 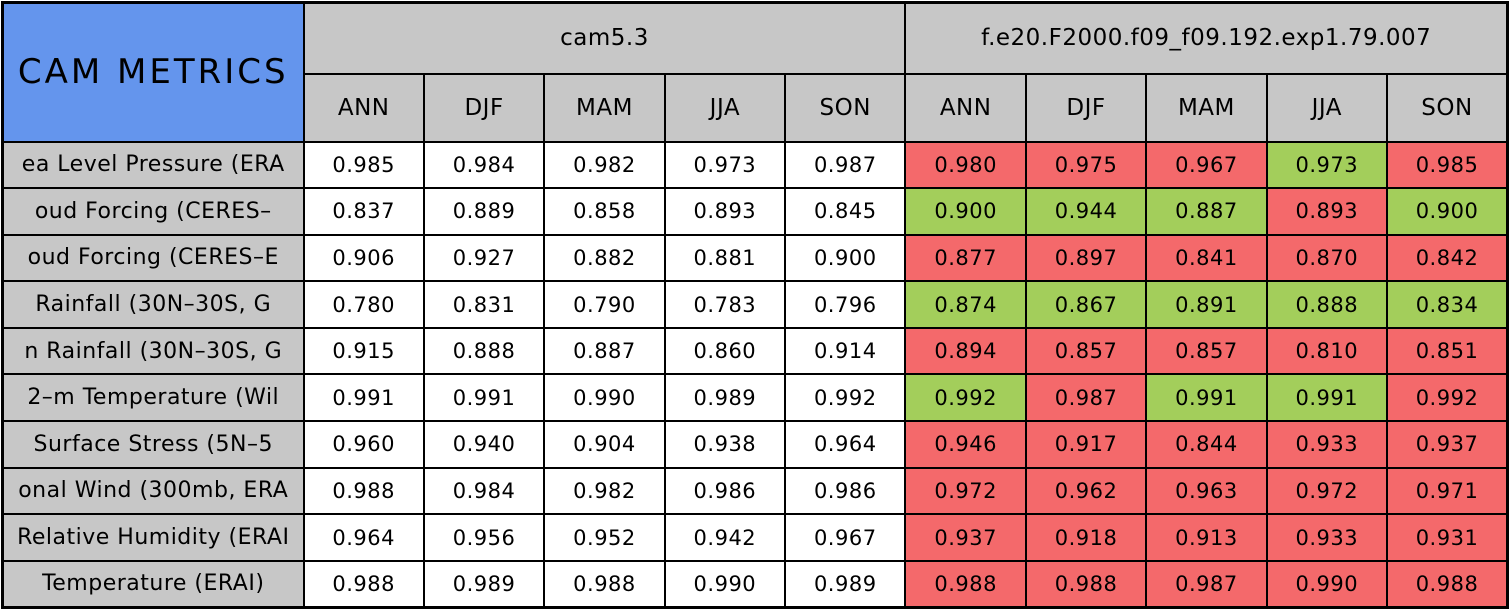 What do you see at coordinates (845, 537) in the screenshot?
I see `cam53-value-cell: 0.967` at bounding box center [845, 537].